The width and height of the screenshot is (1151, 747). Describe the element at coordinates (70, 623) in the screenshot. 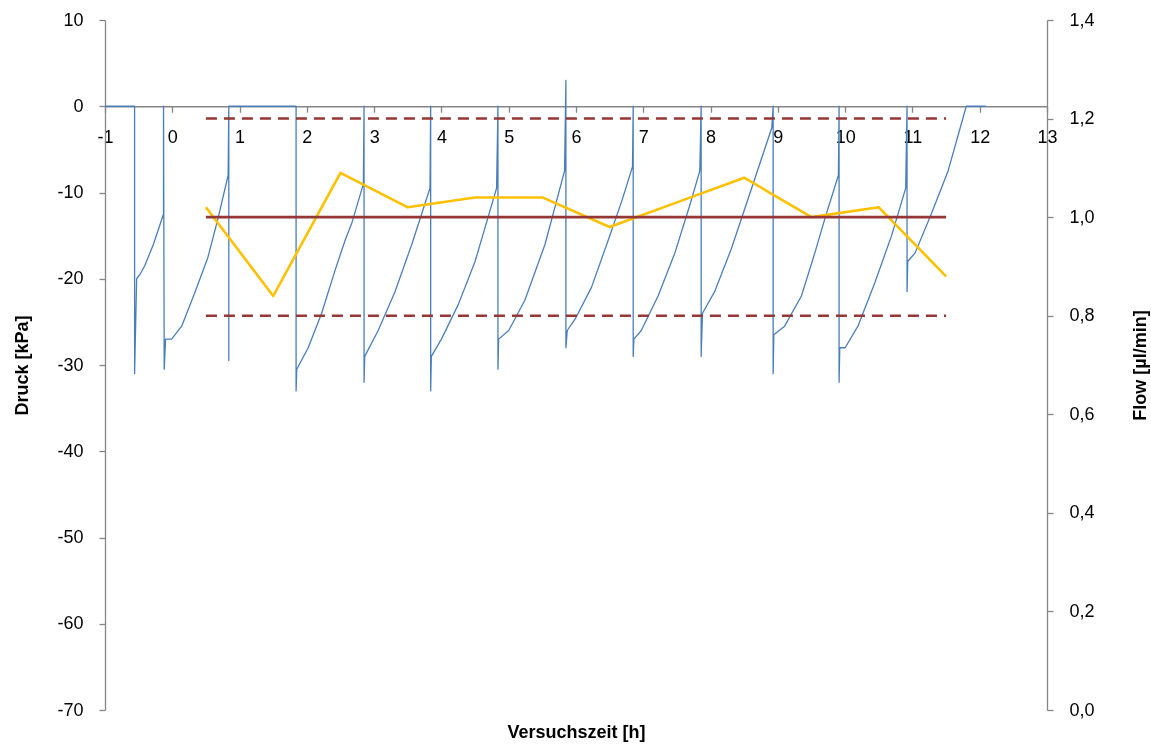

I see `y-tick-label: -60` at that location.